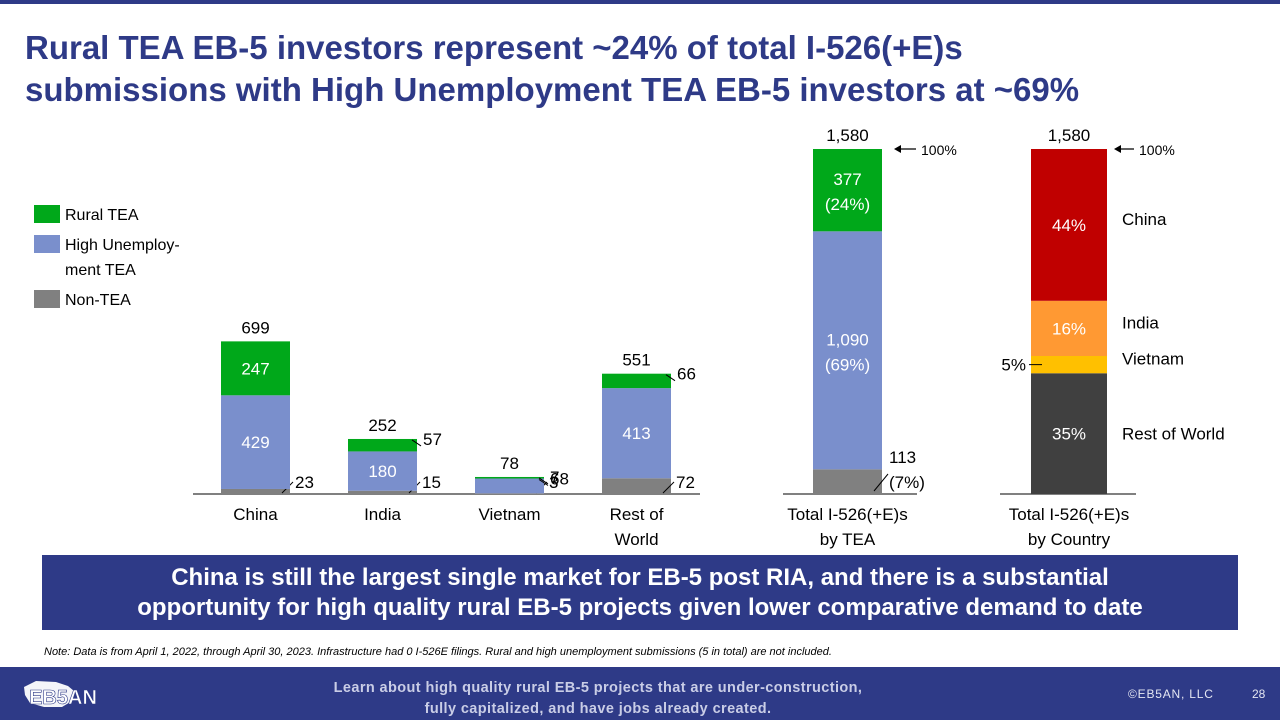 This screenshot has width=1280, height=720. What do you see at coordinates (63, 698) in the screenshot?
I see `logo-text: EB5AN` at bounding box center [63, 698].